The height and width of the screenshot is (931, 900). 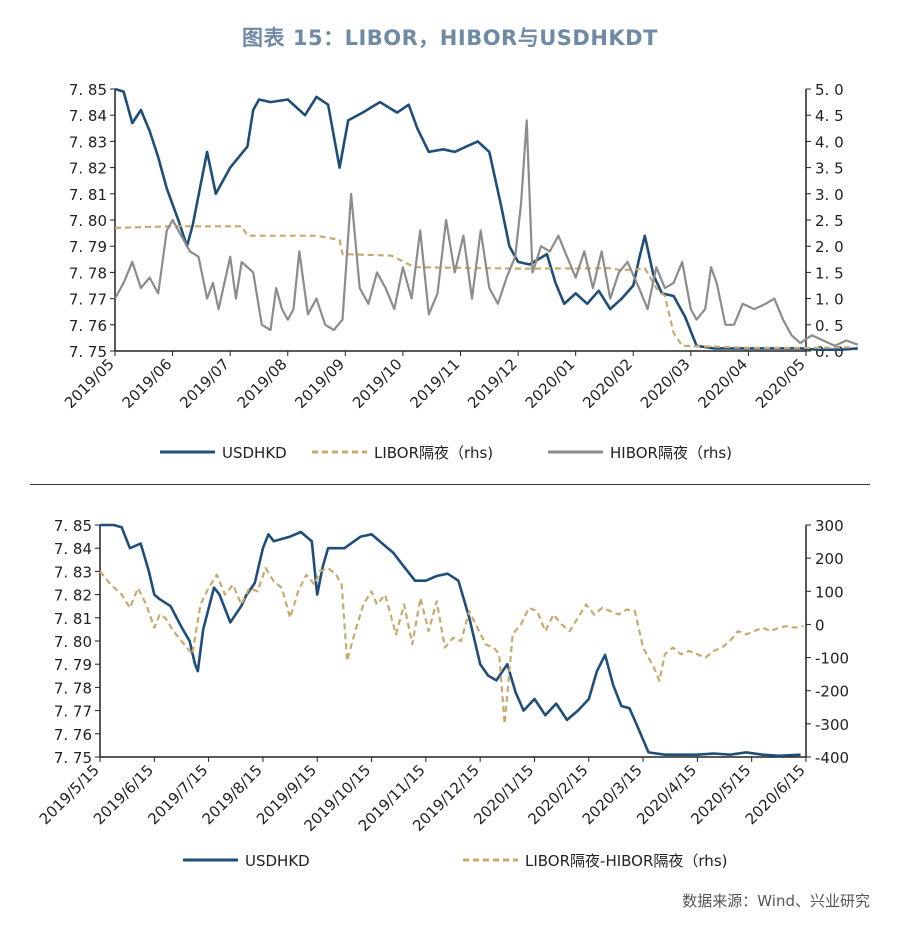 What do you see at coordinates (671, 453) in the screenshot?
I see `legend-label-3: HIBOR隔夜（rhs)` at bounding box center [671, 453].